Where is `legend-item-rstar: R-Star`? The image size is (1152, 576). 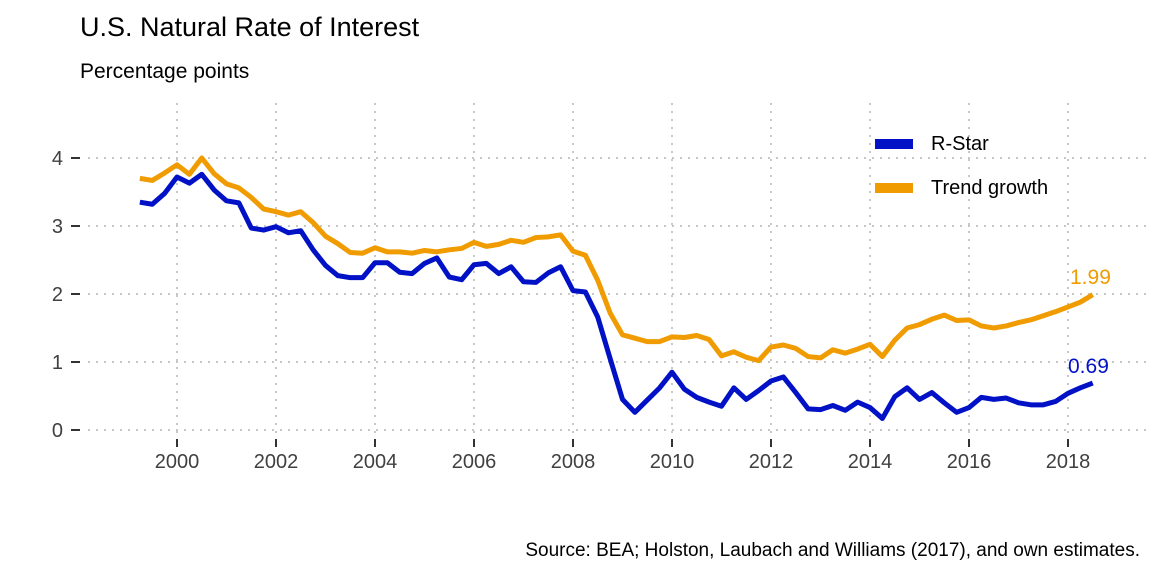
legend-item-rstar: R-Star is located at coordinates (961, 144).